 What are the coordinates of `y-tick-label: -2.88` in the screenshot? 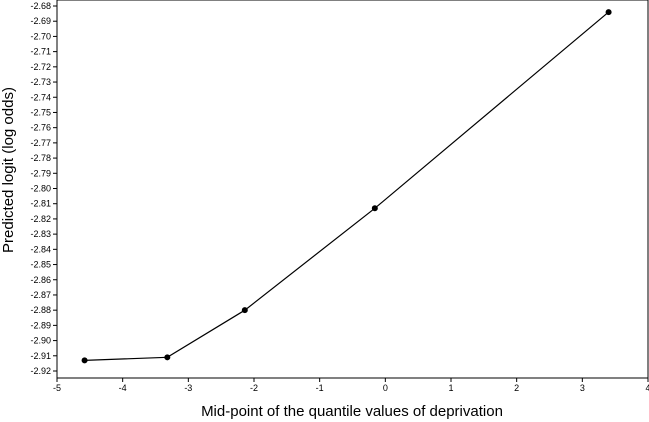 It's located at (40, 310).